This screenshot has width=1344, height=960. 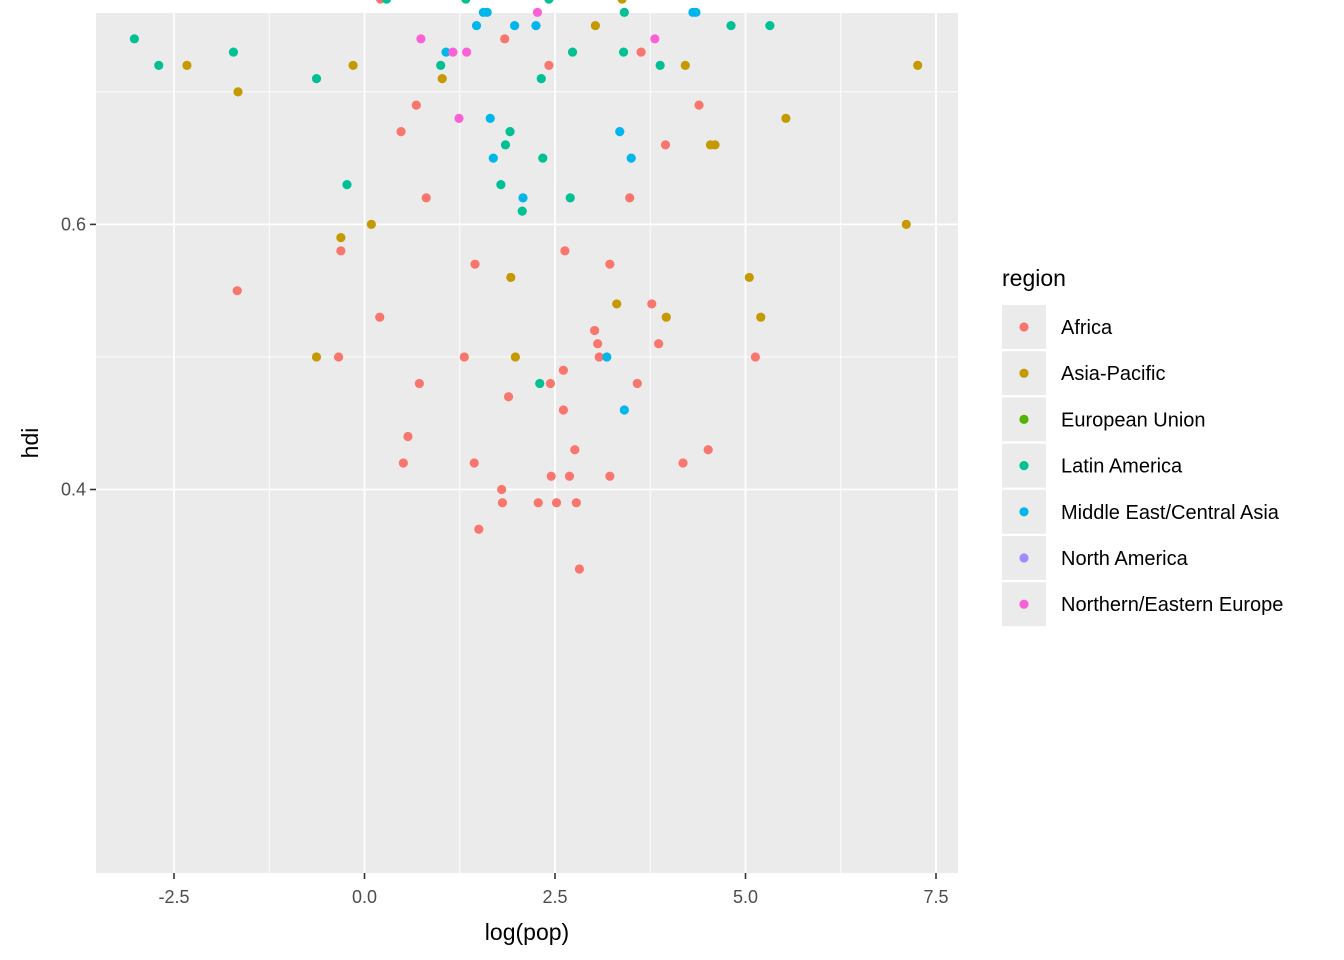 What do you see at coordinates (1170, 513) in the screenshot?
I see `legend-label: Middle East/Central Asia` at bounding box center [1170, 513].